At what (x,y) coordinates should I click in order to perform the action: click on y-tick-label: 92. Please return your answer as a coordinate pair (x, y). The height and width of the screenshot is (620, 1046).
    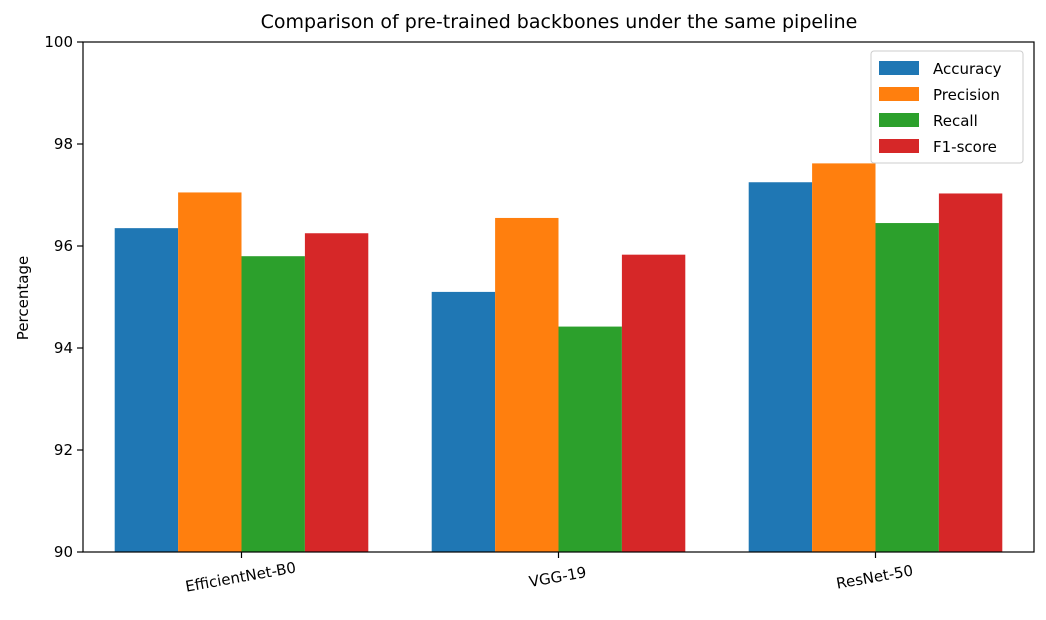
    Looking at the image, I should click on (63, 450).